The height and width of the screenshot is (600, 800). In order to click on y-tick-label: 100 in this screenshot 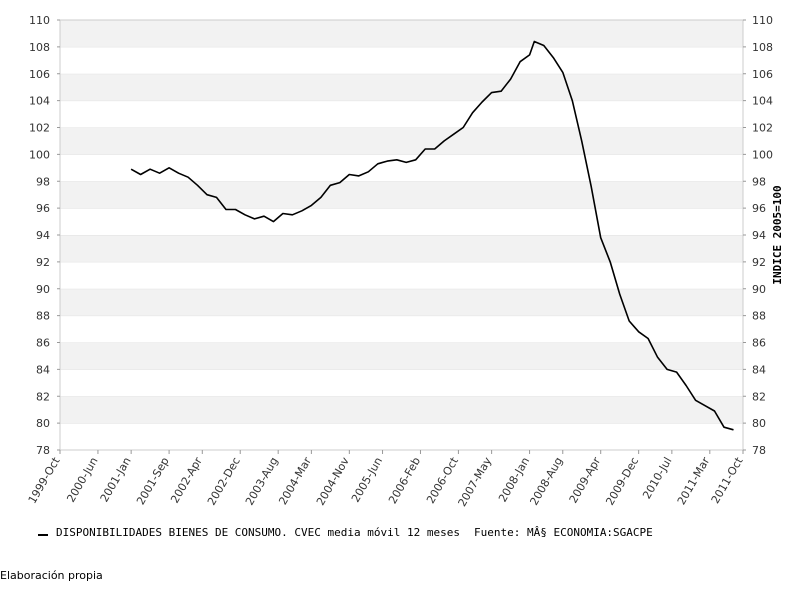, I will do `click(39, 154)`.